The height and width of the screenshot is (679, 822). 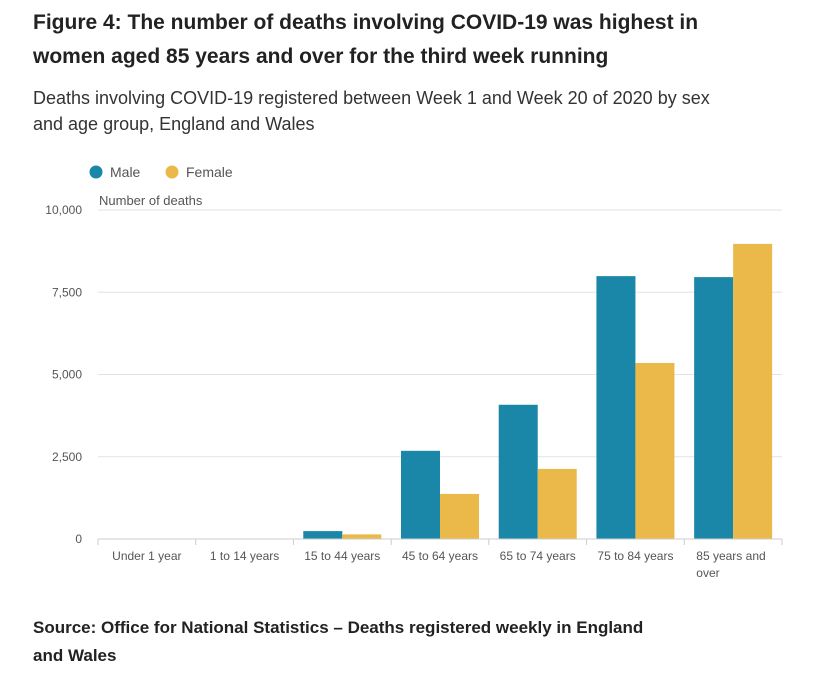 I want to click on x-tick-label: 1 to 14 years, so click(x=244, y=556).